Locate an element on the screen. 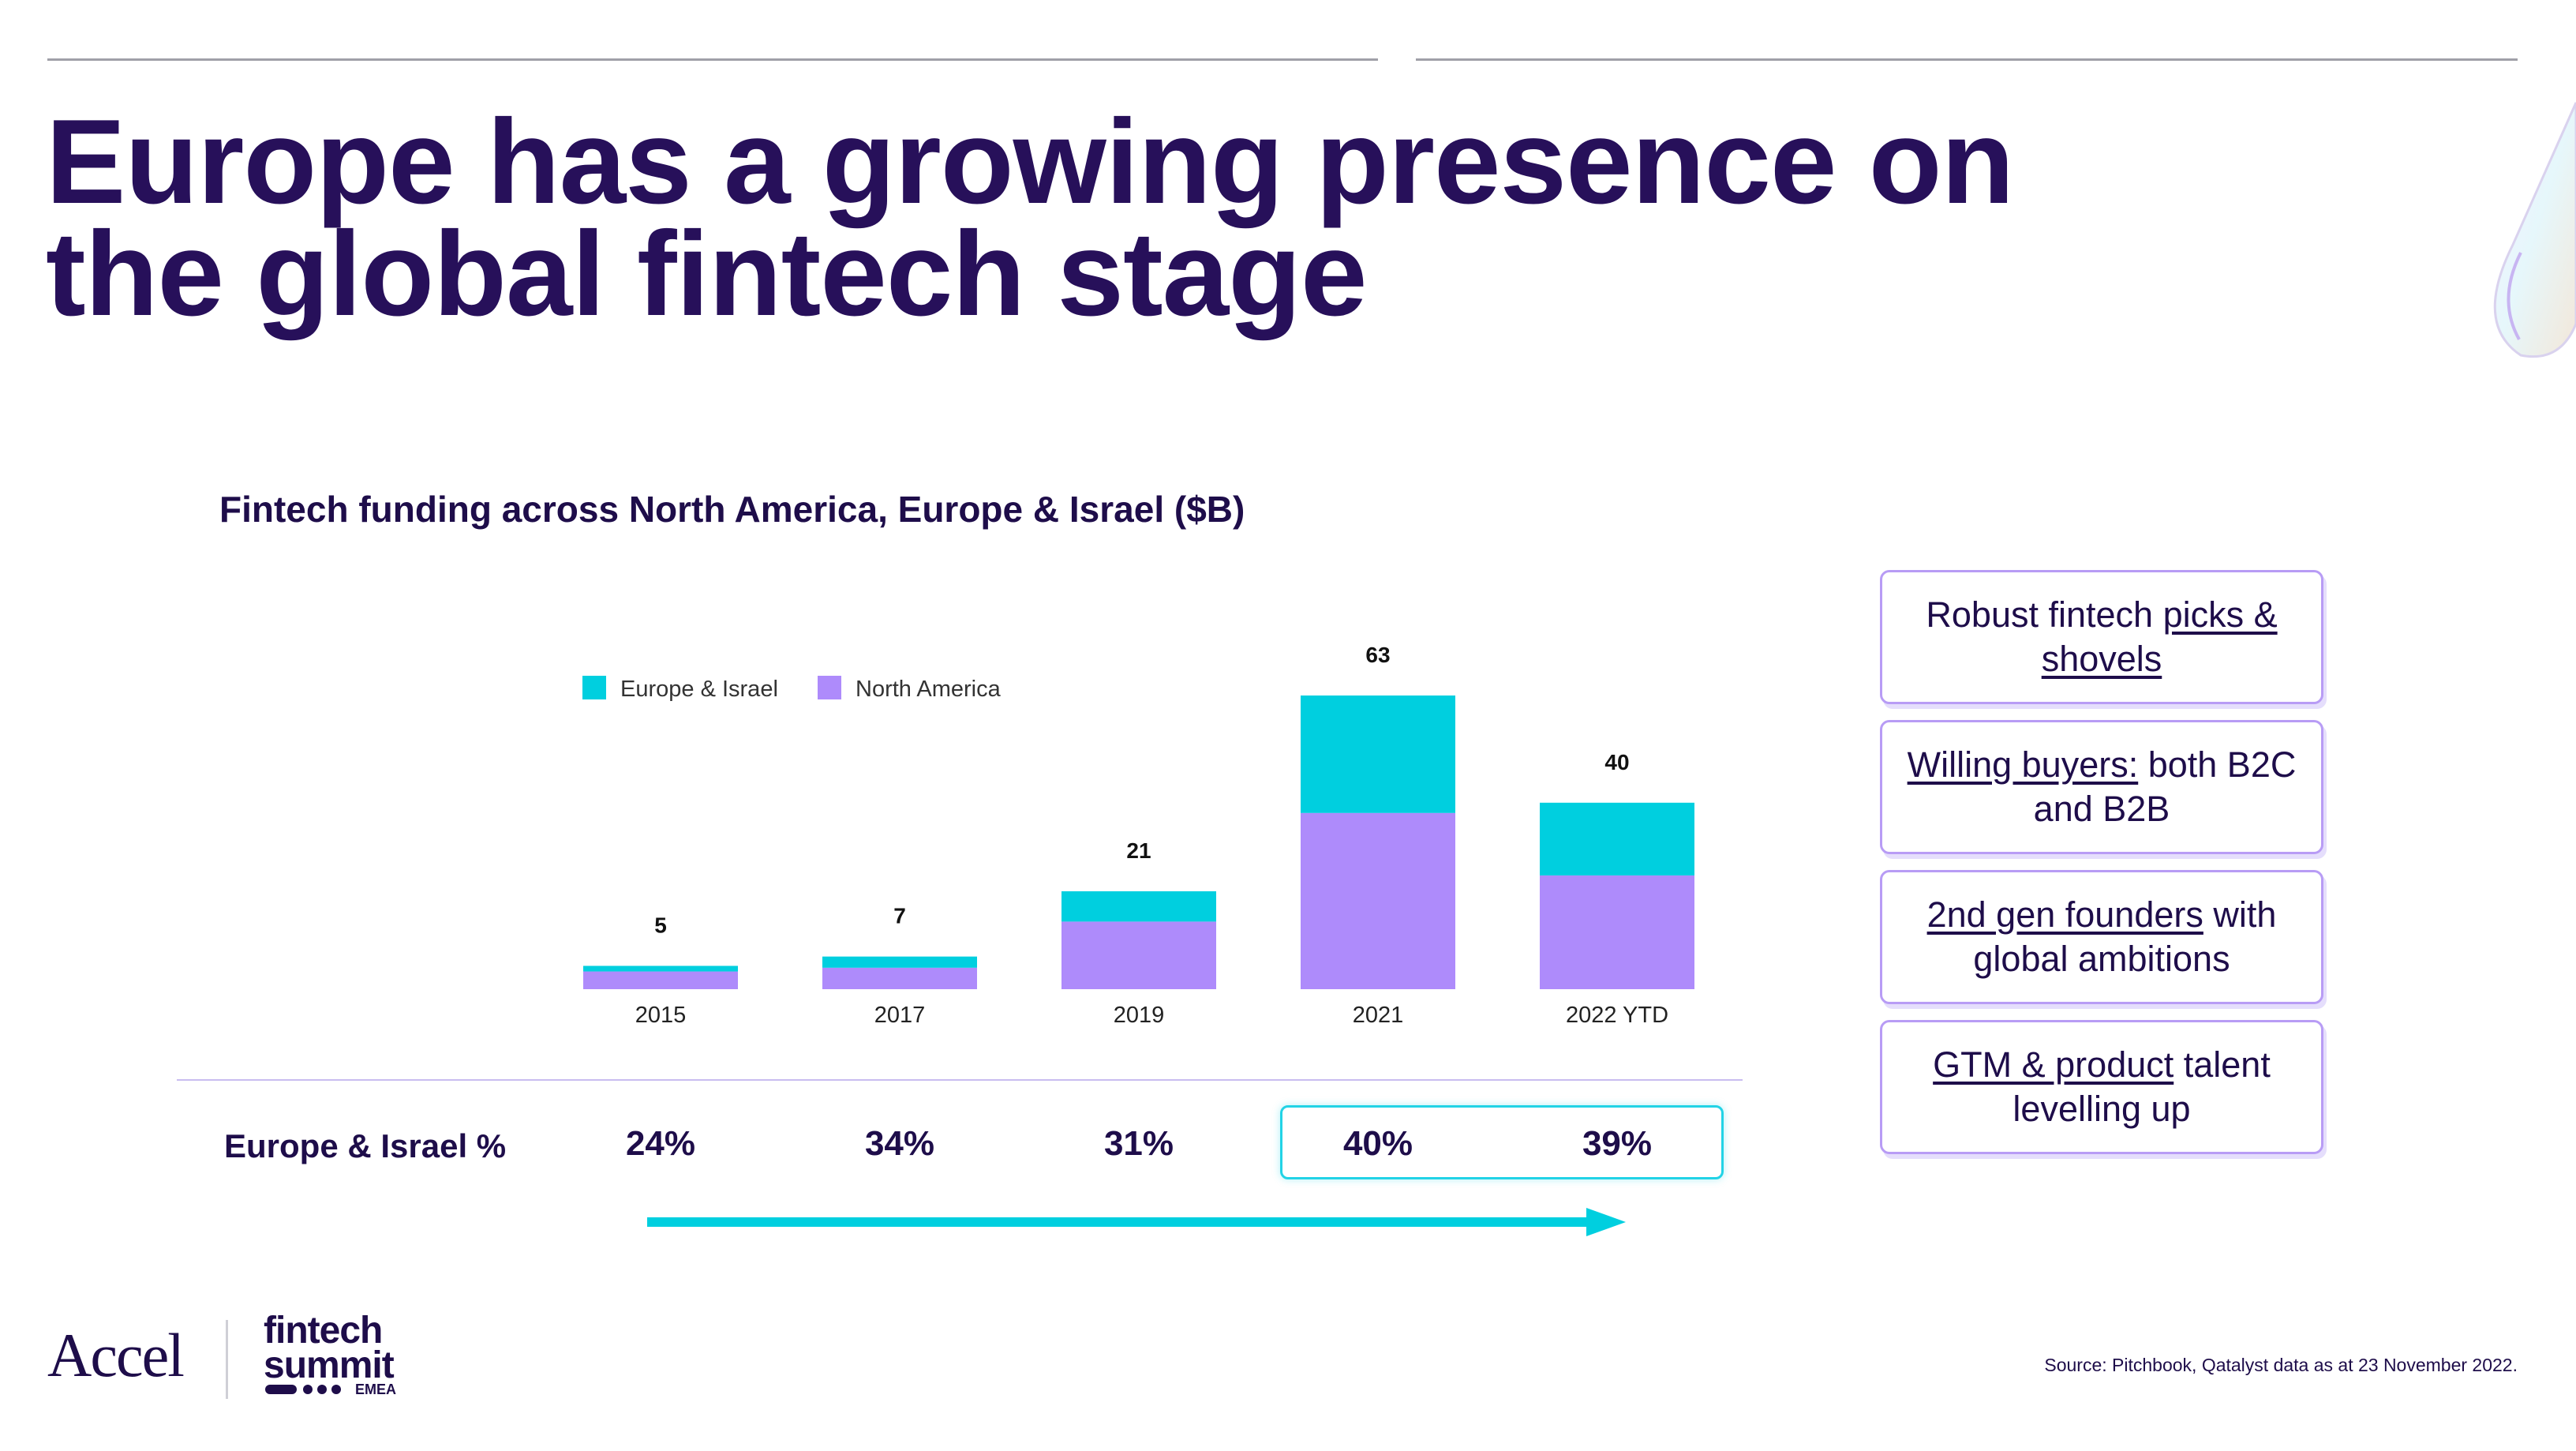 This screenshot has height=1451, width=2576. bar-north-america-2019 is located at coordinates (1138, 955).